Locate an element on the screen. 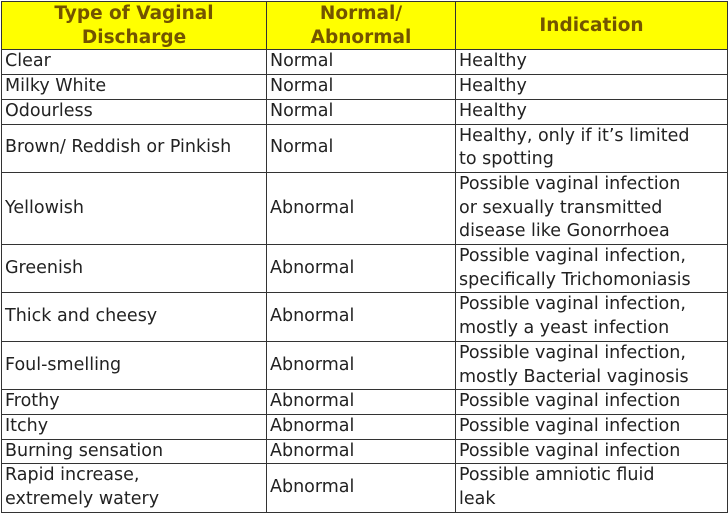  table-cell: Rapid increase, extremely watery is located at coordinates (134, 488).